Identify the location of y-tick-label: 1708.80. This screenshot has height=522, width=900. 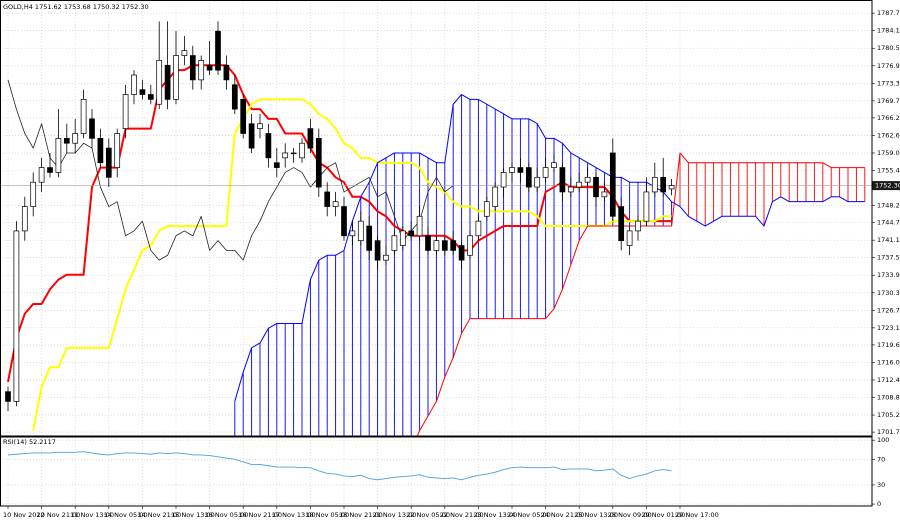
(888, 398).